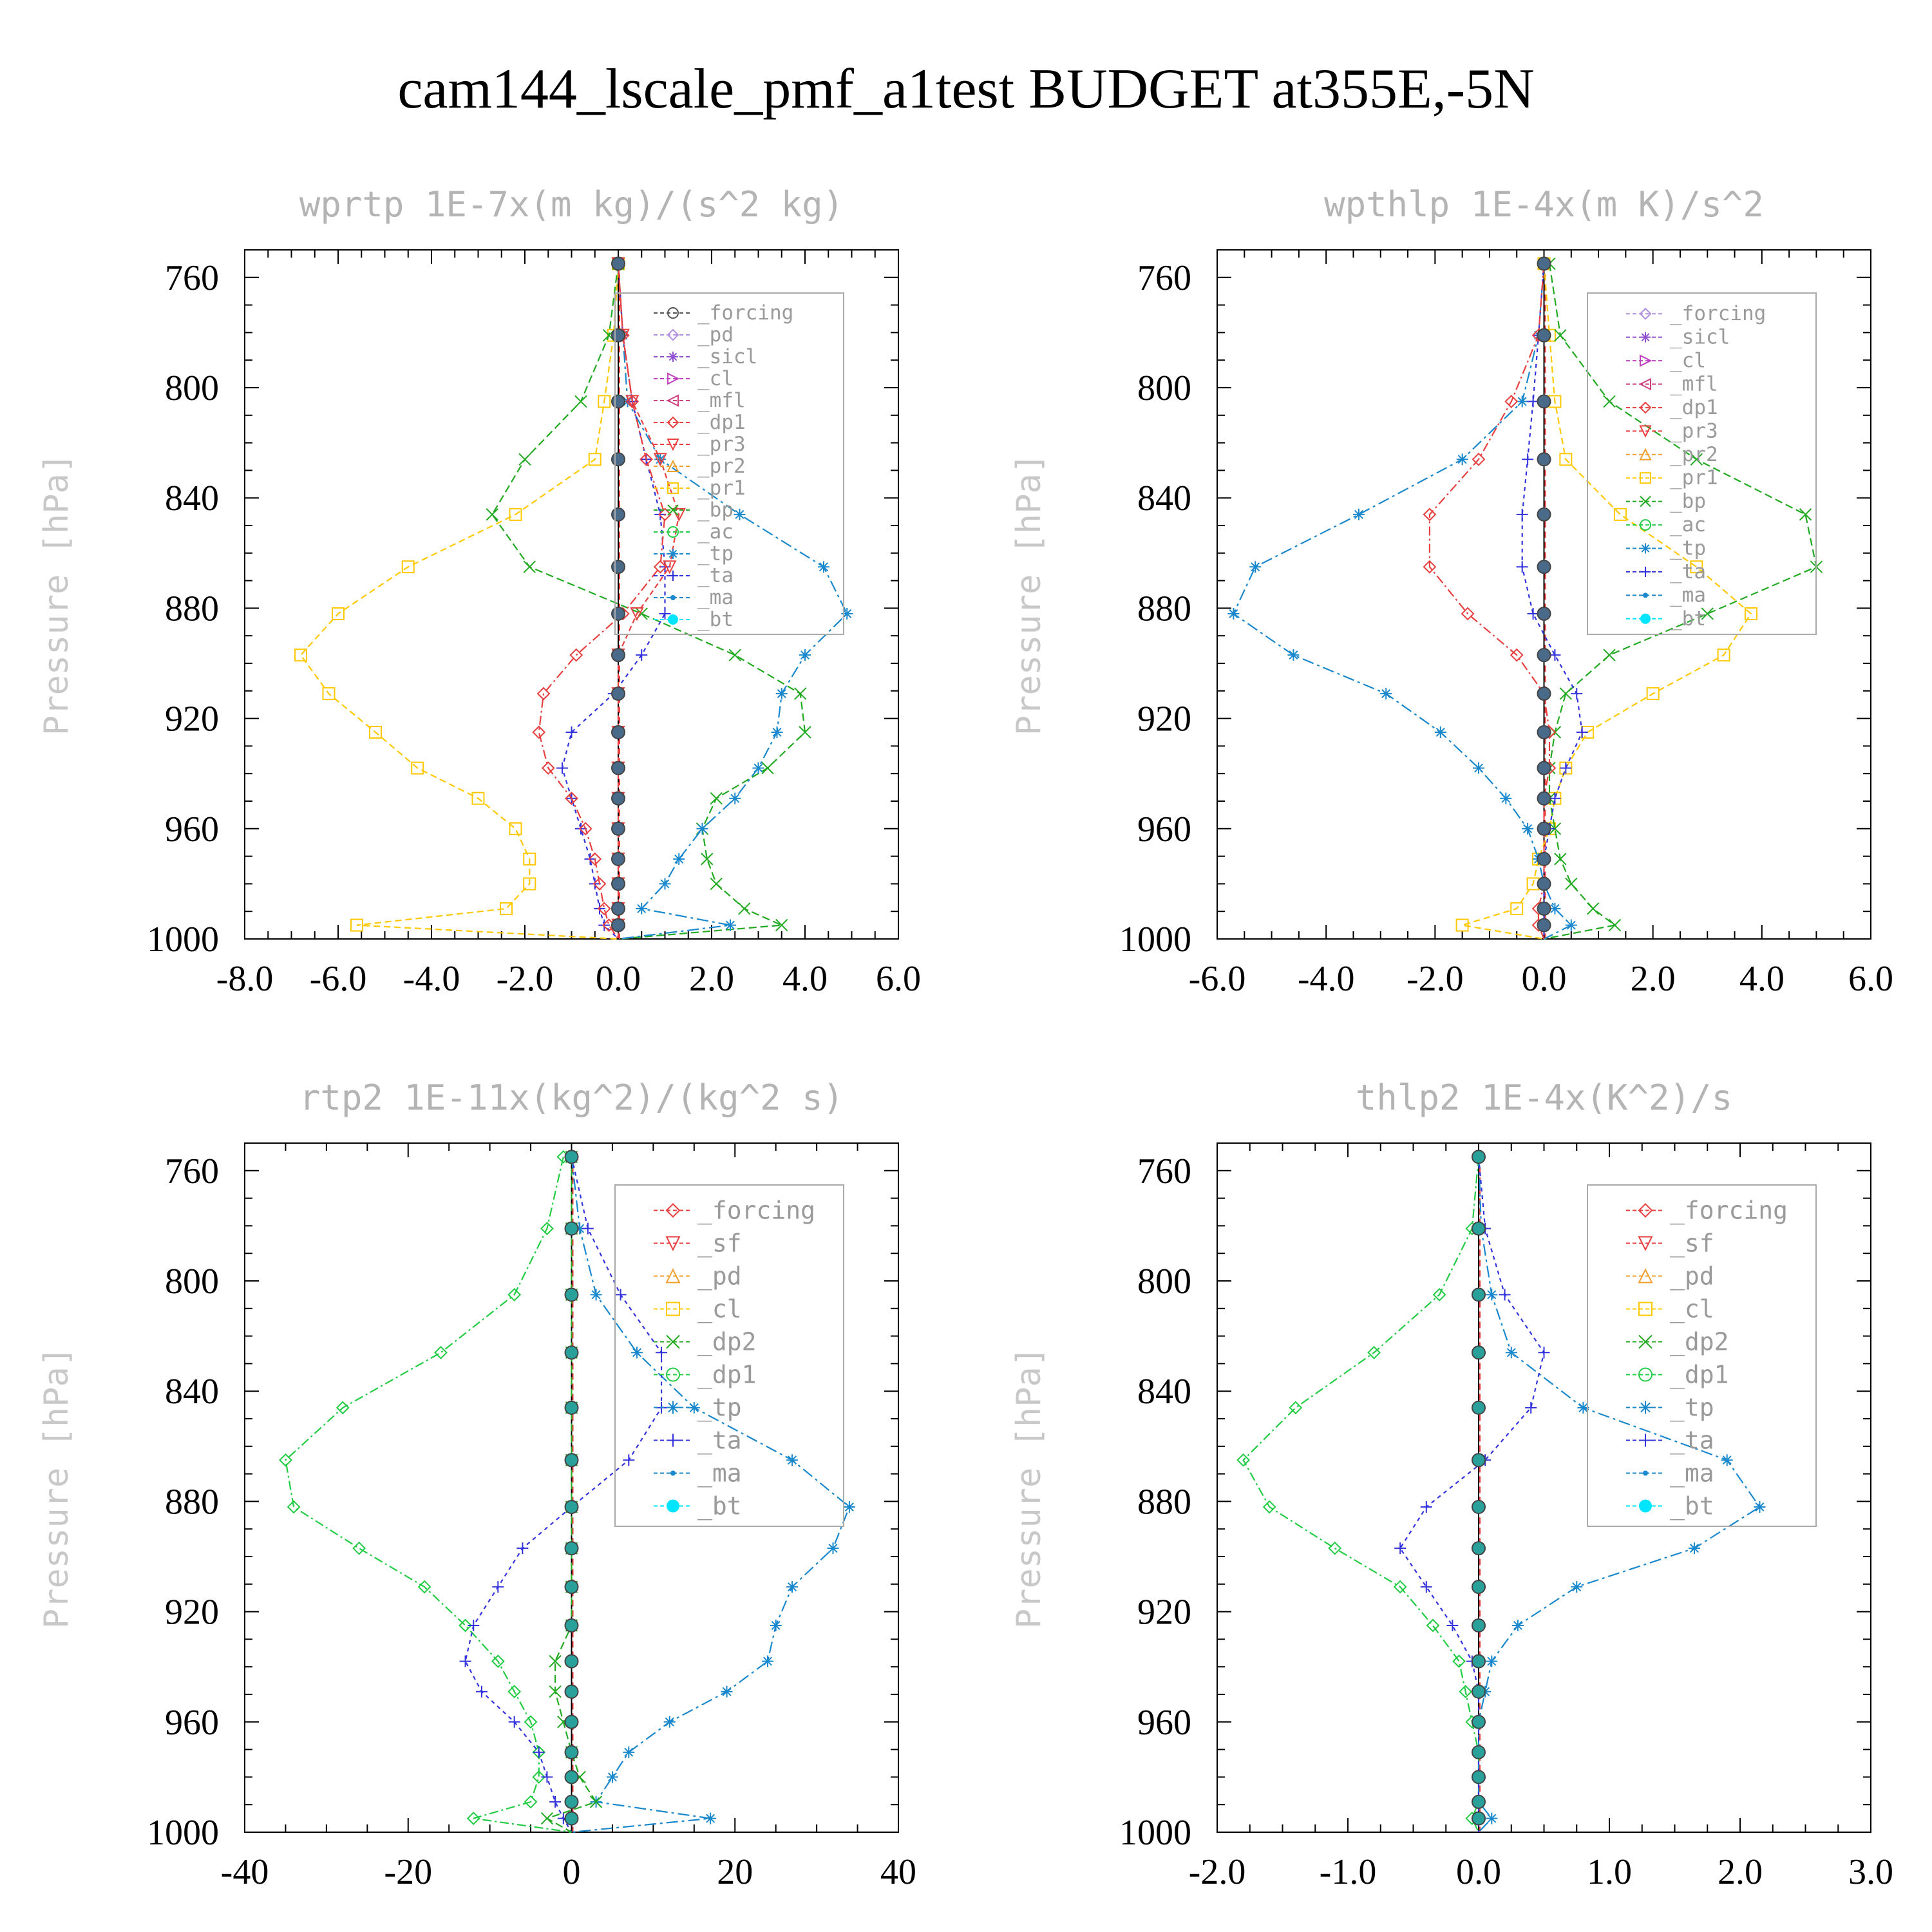  What do you see at coordinates (1552, 601) in the screenshot?
I see `series-line-ta` at bounding box center [1552, 601].